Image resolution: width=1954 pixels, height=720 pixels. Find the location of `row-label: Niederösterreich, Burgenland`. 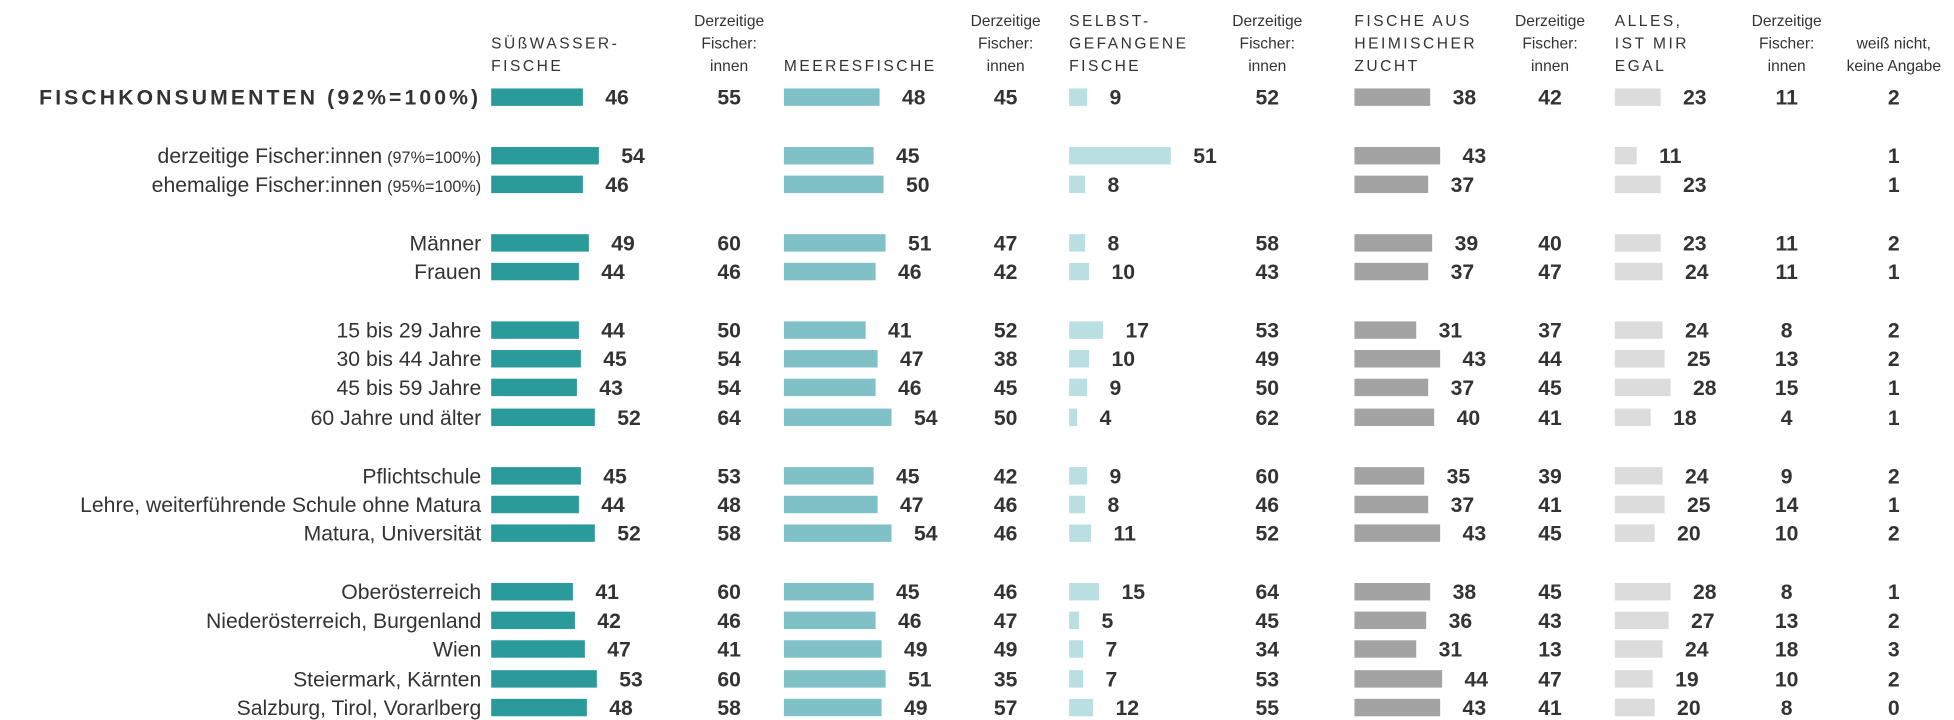

row-label: Niederösterreich, Burgenland is located at coordinates (343, 621).